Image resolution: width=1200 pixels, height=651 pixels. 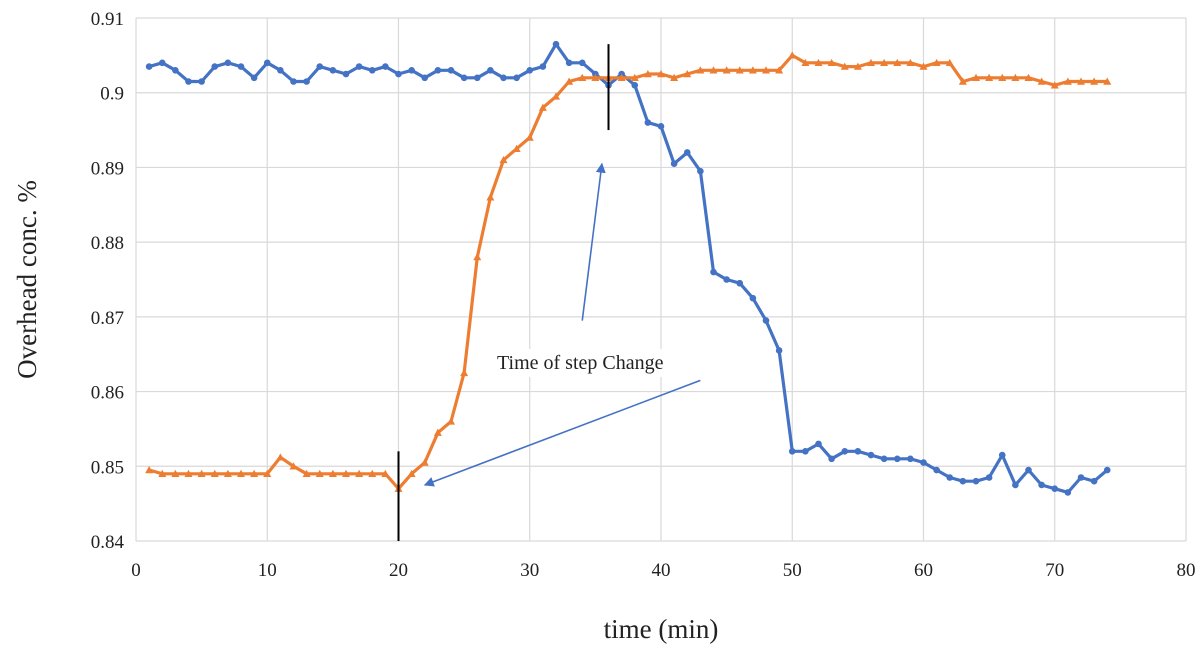 What do you see at coordinates (529, 570) in the screenshot?
I see `x-tick-label: 30` at bounding box center [529, 570].